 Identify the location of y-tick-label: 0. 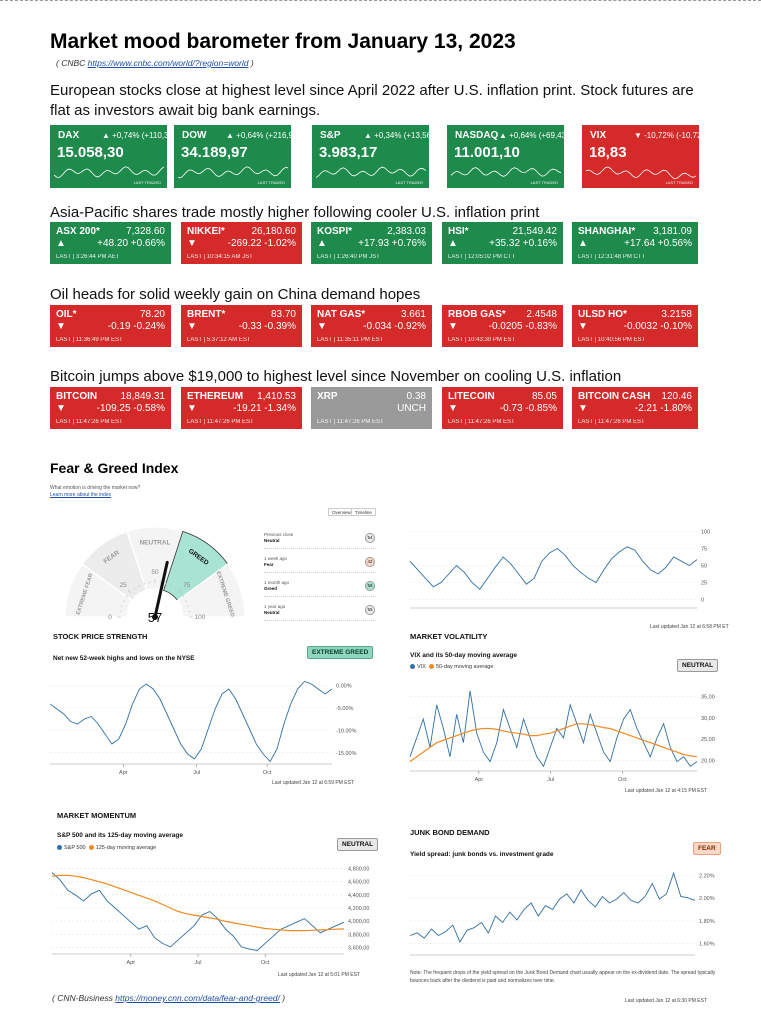
(702, 601).